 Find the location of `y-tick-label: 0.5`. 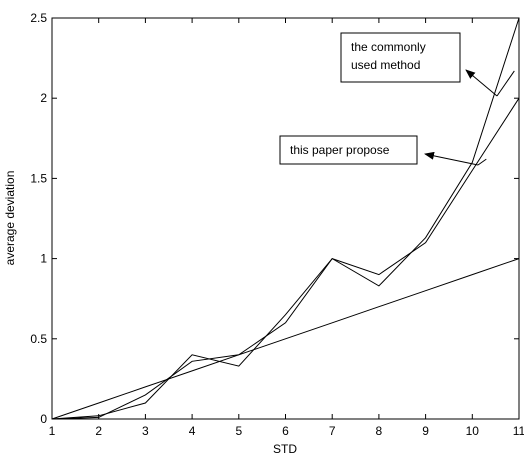

y-tick-label: 0.5 is located at coordinates (38, 339).